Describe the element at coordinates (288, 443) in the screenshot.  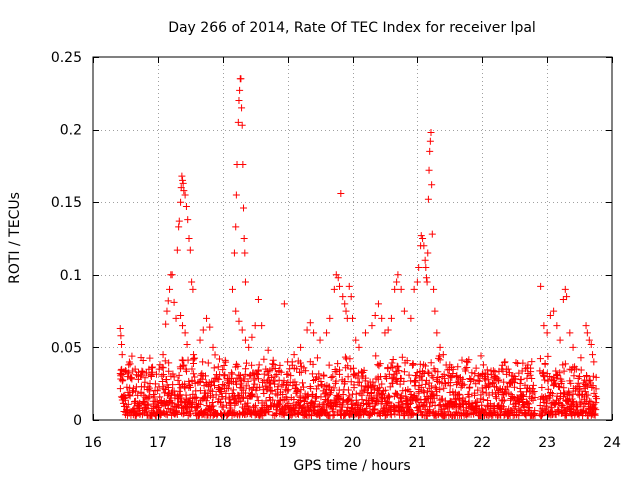
I see `x-tick-label: 19` at that location.